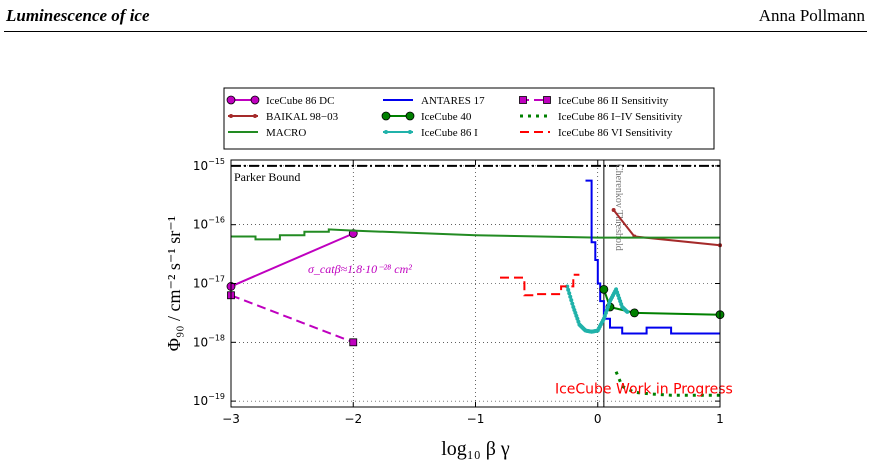 The image size is (871, 469). I want to click on running-author: Anna Pollmann, so click(811, 15).